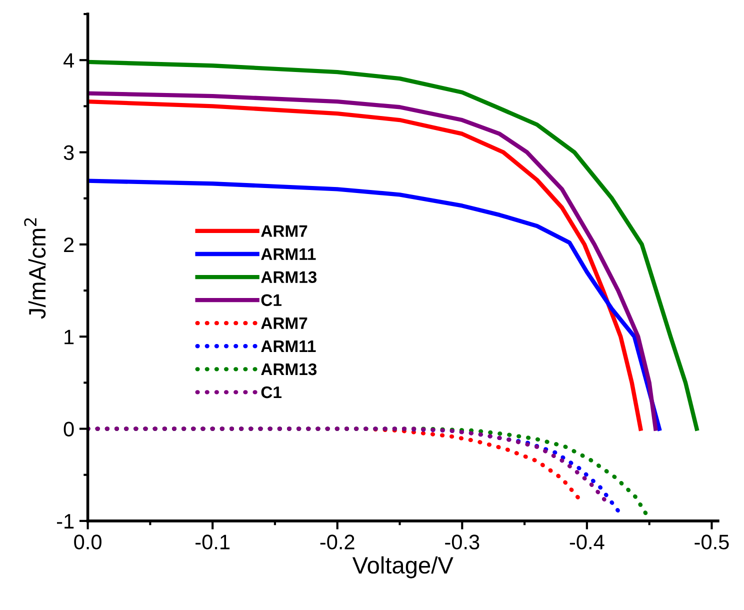 The height and width of the screenshot is (610, 744). I want to click on y-tick-label: 2, so click(69, 244).